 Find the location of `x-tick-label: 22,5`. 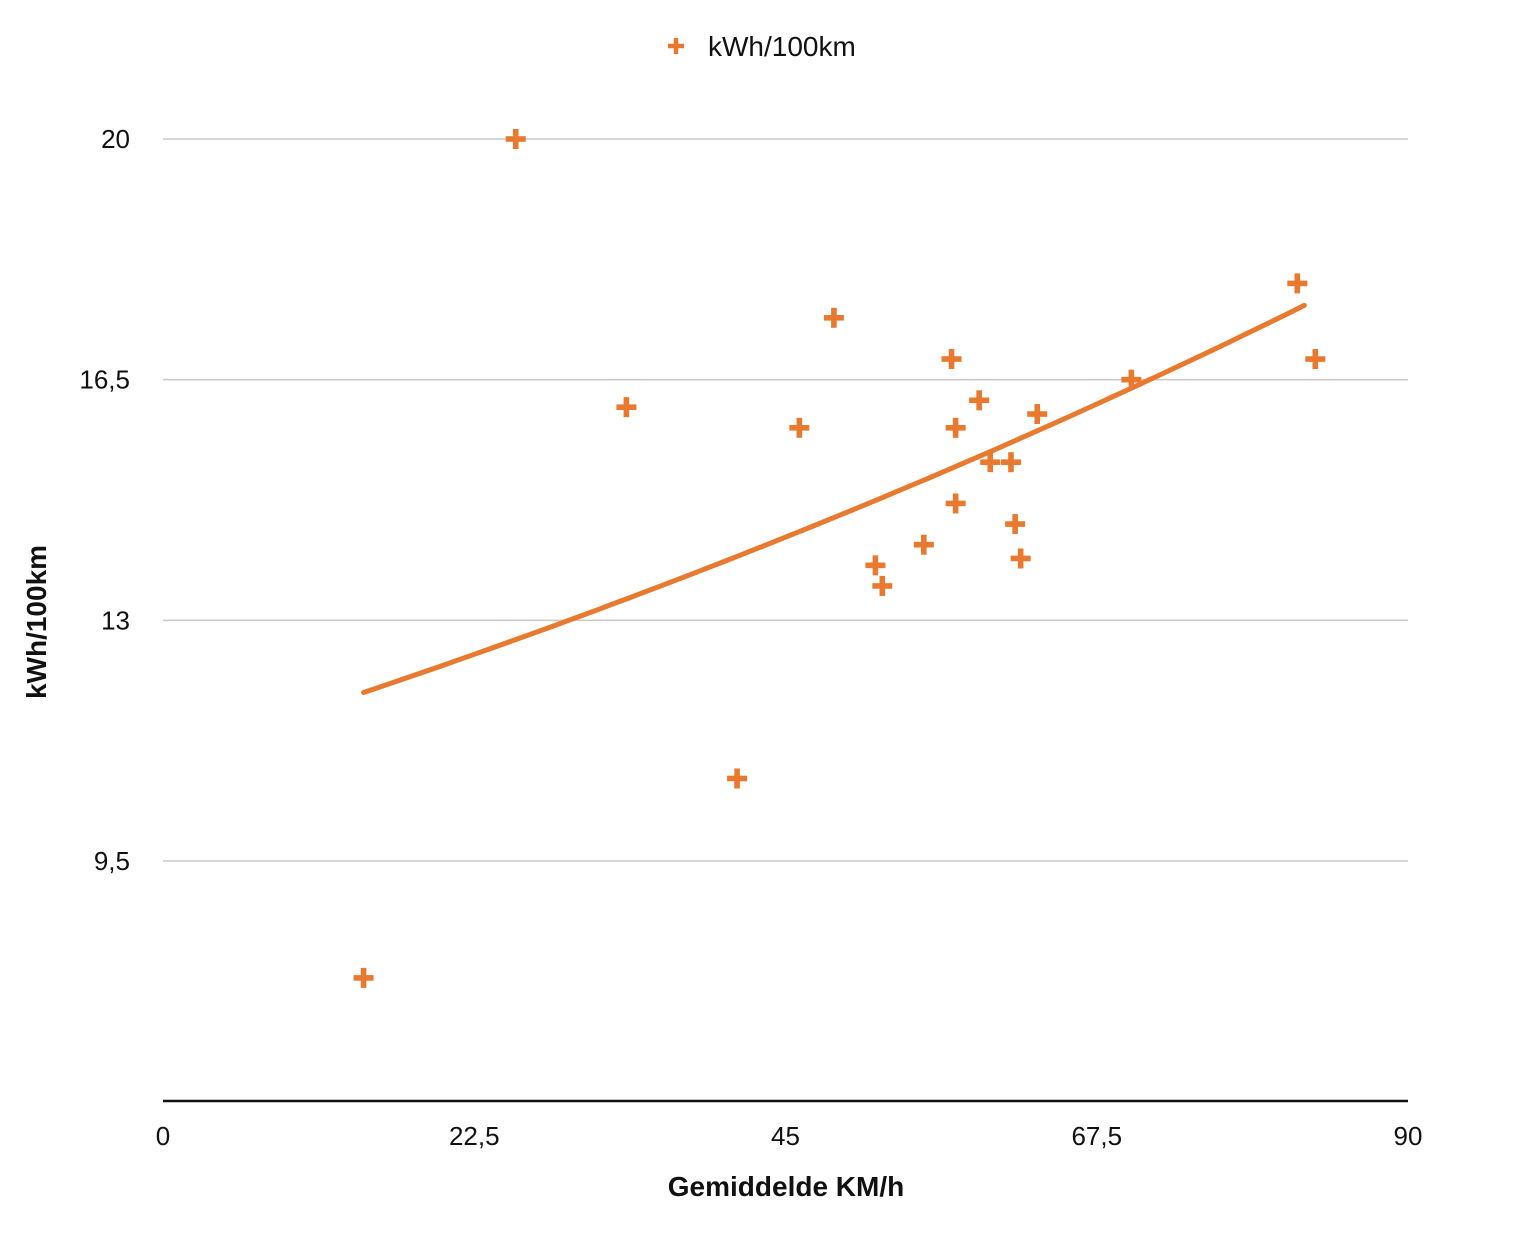

x-tick-label: 22,5 is located at coordinates (474, 1136).